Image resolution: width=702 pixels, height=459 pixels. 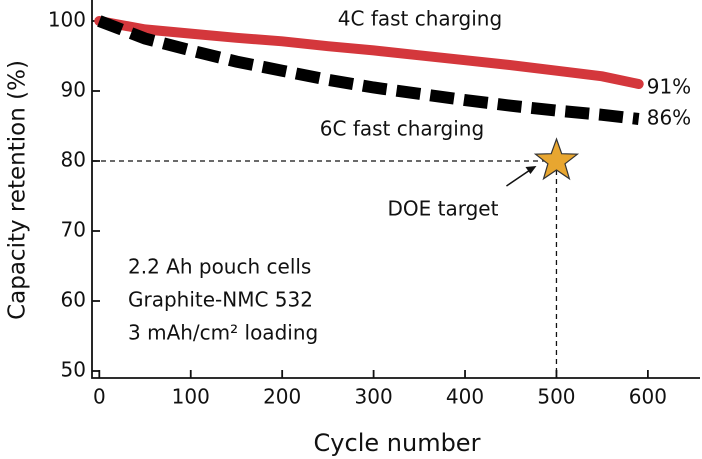 What do you see at coordinates (73, 90) in the screenshot?
I see `y-tick-label: 90` at bounding box center [73, 90].